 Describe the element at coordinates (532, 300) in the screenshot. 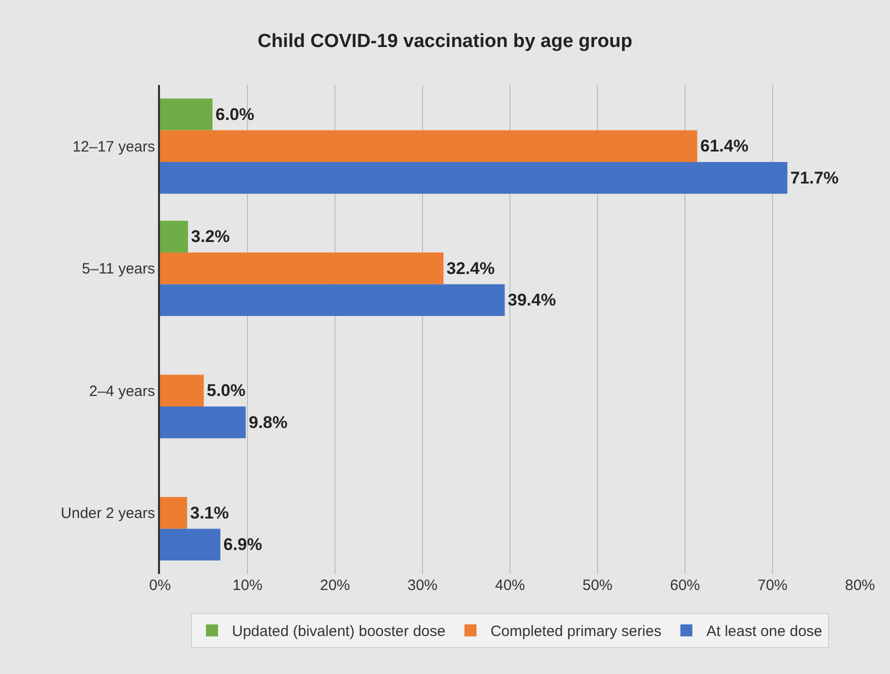

I see `data-label: 39.4%` at that location.